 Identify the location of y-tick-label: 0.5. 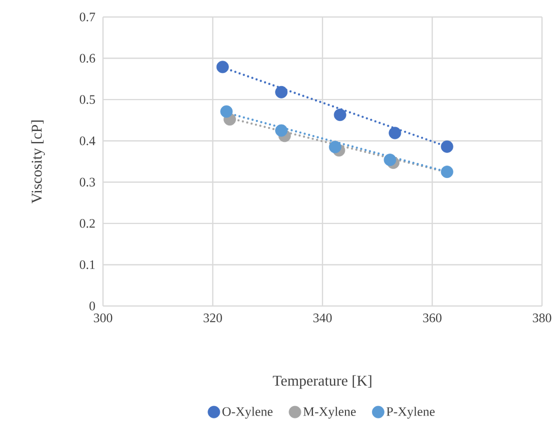
(87, 99).